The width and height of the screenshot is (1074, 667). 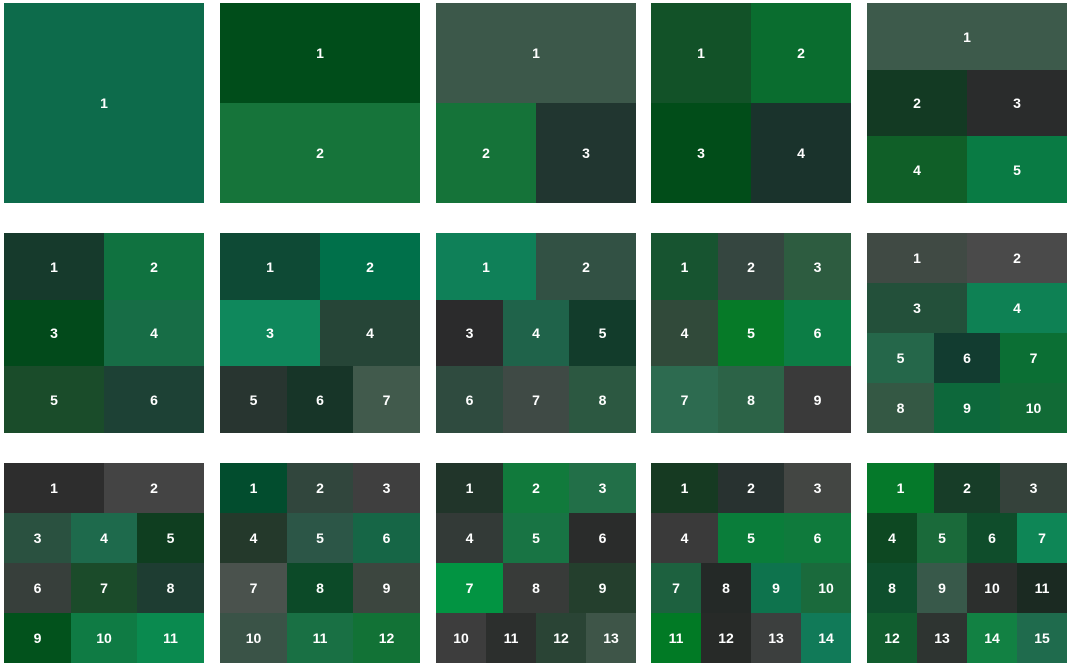 What do you see at coordinates (900, 488) in the screenshot?
I see `panel-15-cell-1: 1` at bounding box center [900, 488].